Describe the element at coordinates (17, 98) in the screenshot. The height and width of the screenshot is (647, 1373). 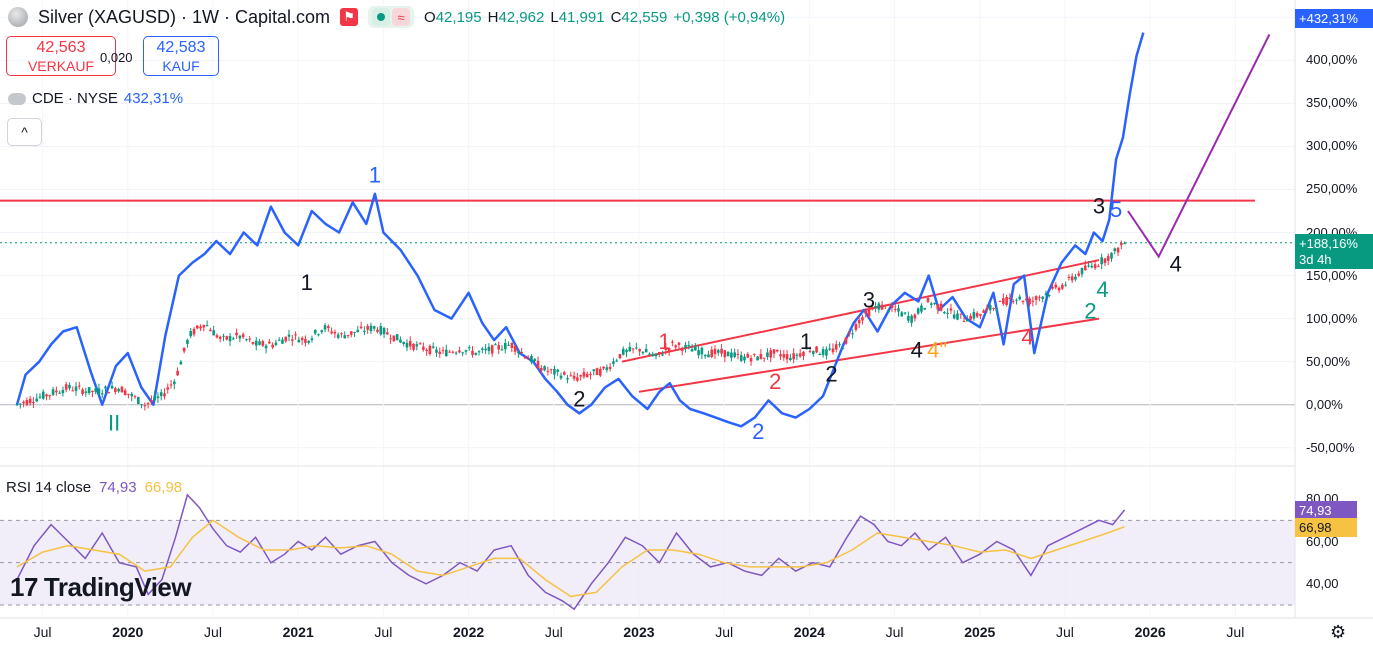
I see `compare-symbol-icon` at that location.